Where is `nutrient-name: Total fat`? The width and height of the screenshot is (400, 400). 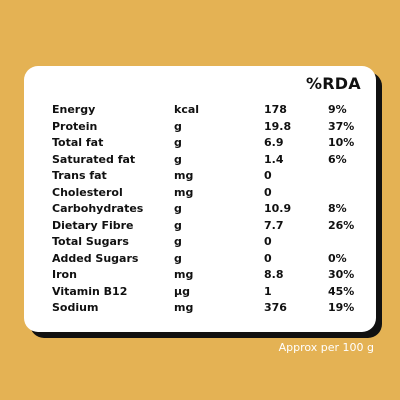 nutrient-name: Total fat is located at coordinates (78, 142).